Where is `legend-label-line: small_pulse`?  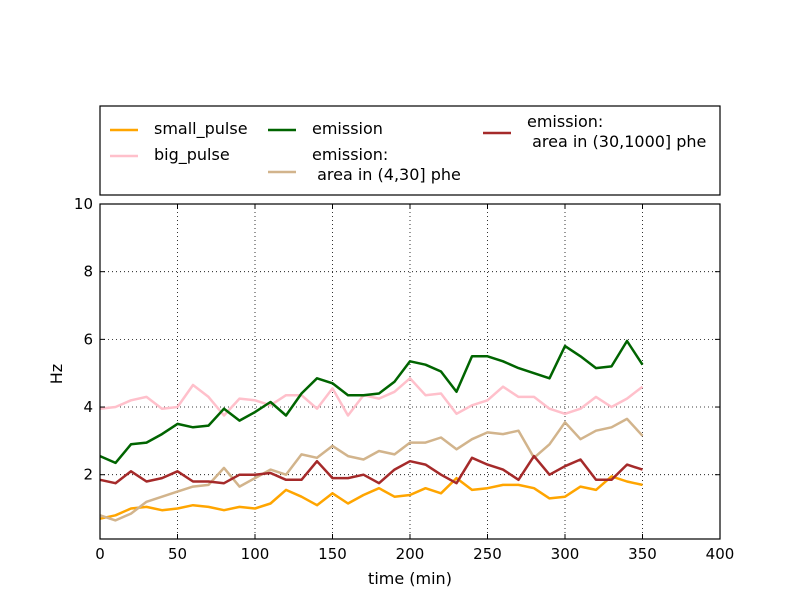 legend-label-line: small_pulse is located at coordinates (201, 129).